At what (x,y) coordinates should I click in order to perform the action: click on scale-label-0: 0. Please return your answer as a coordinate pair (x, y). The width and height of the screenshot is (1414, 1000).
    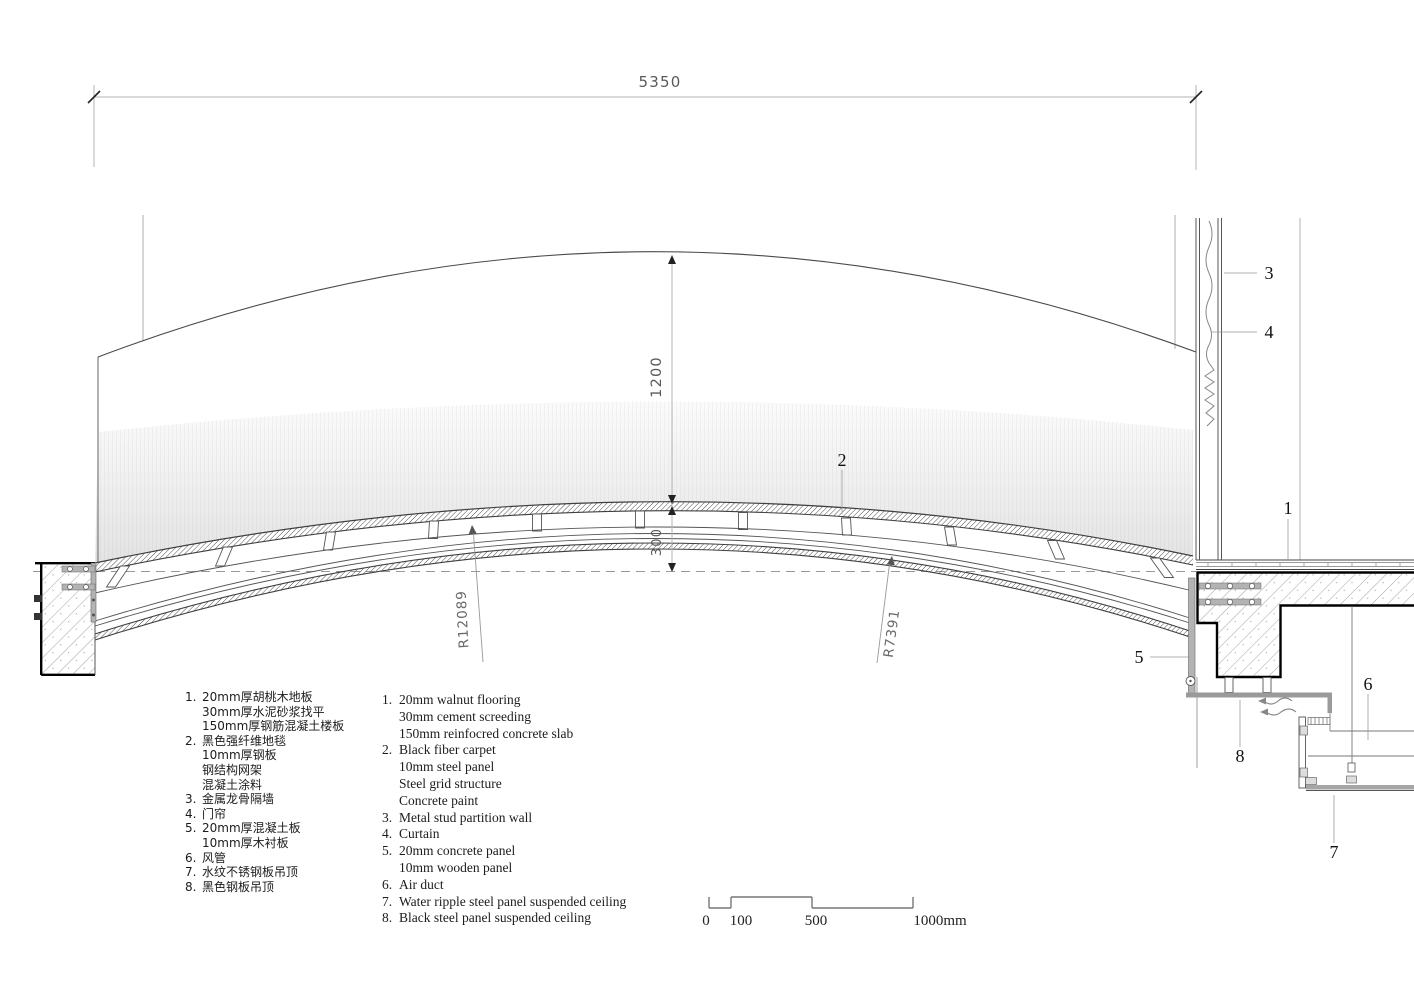
    Looking at the image, I should click on (706, 921).